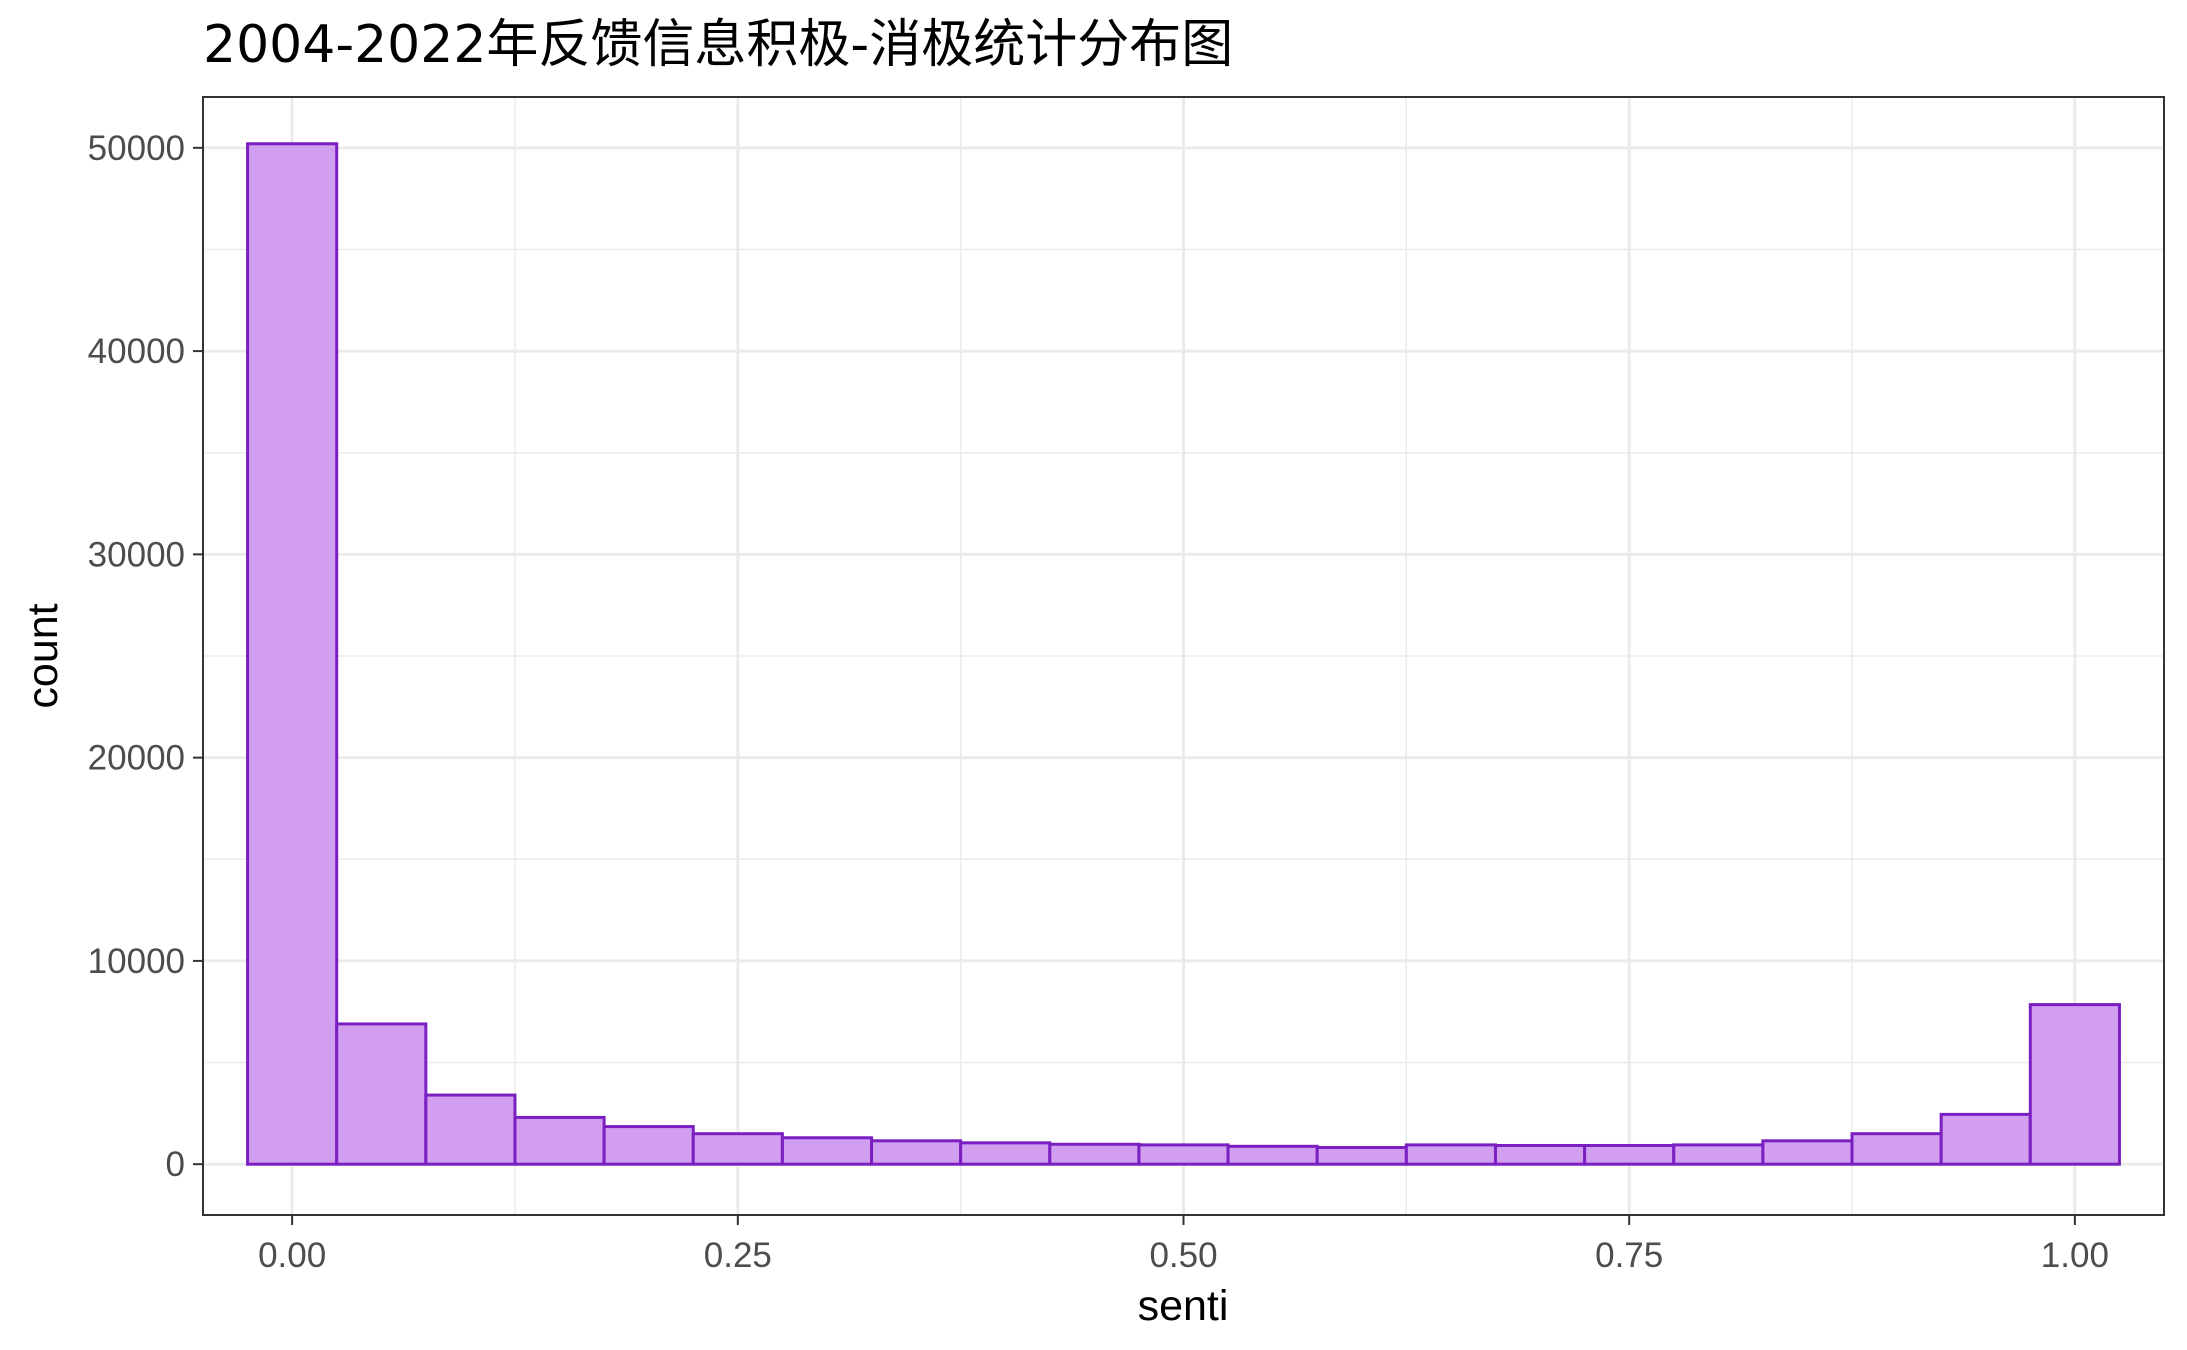 The image size is (2187, 1350). I want to click on y-tick-label: 40000, so click(136, 351).